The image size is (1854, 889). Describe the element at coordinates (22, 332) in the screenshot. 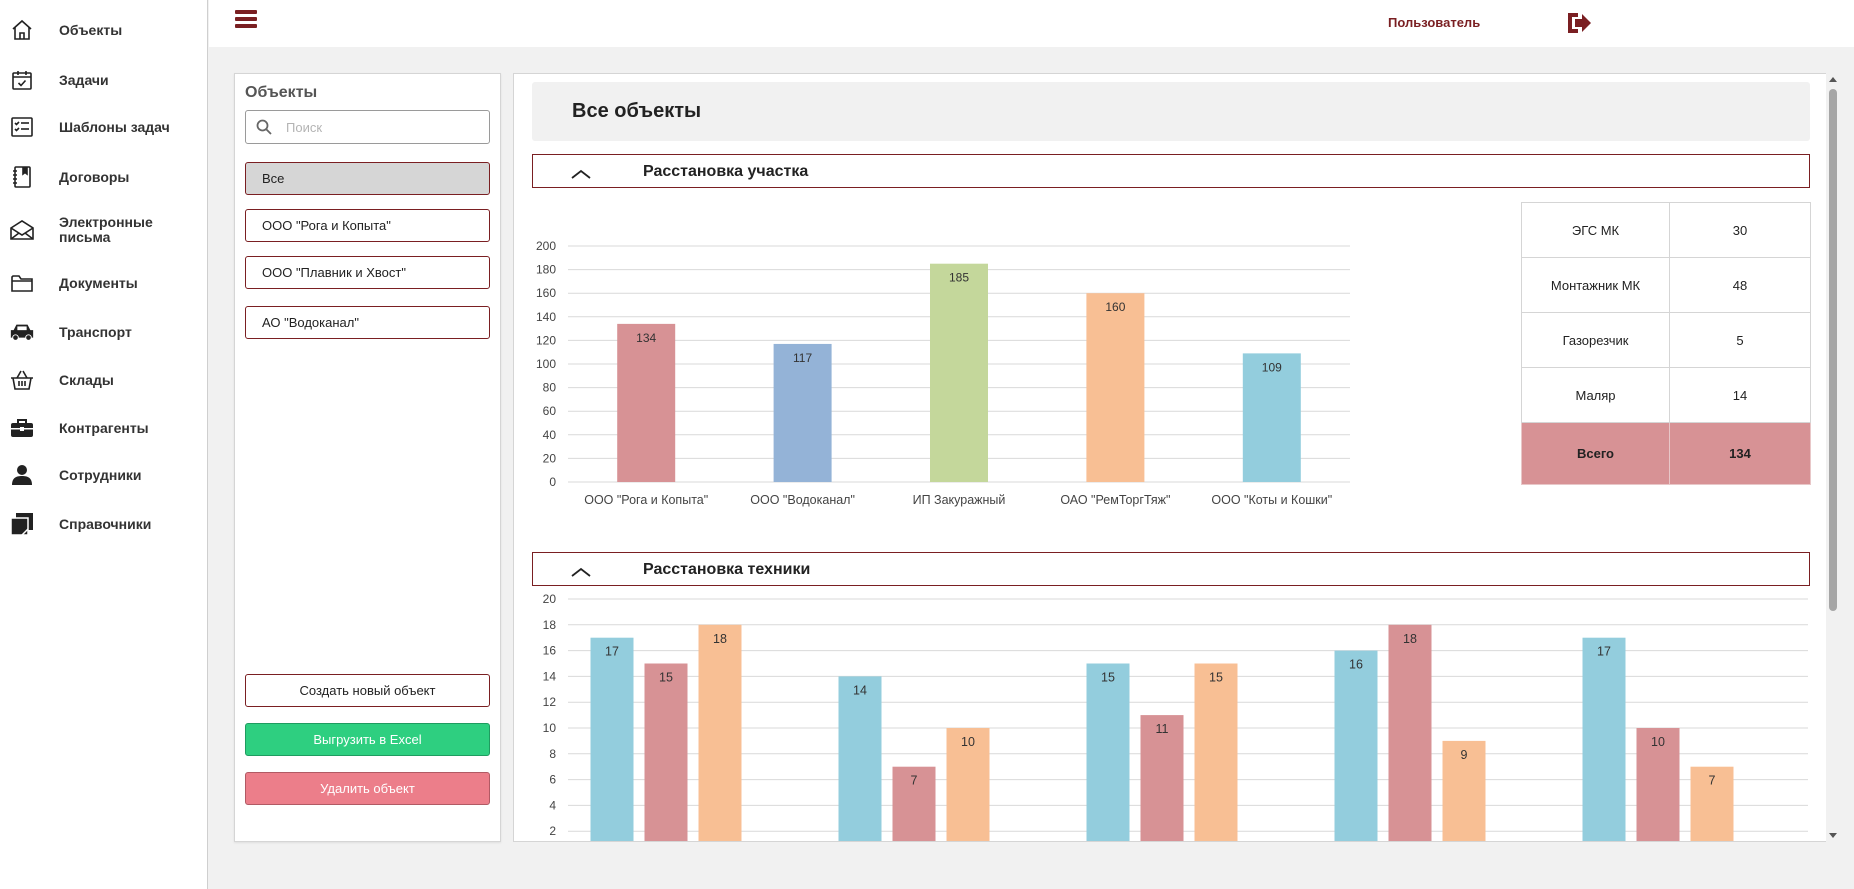

I see `car-icon` at that location.